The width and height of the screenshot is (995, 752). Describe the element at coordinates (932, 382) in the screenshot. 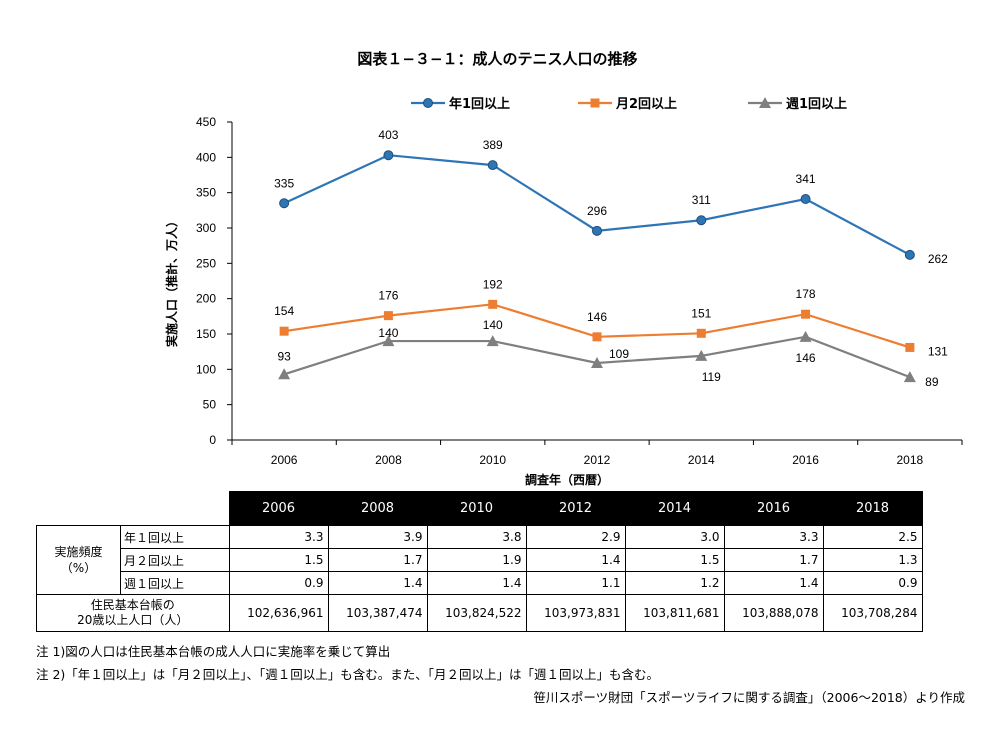

I see `data-label: 89` at that location.